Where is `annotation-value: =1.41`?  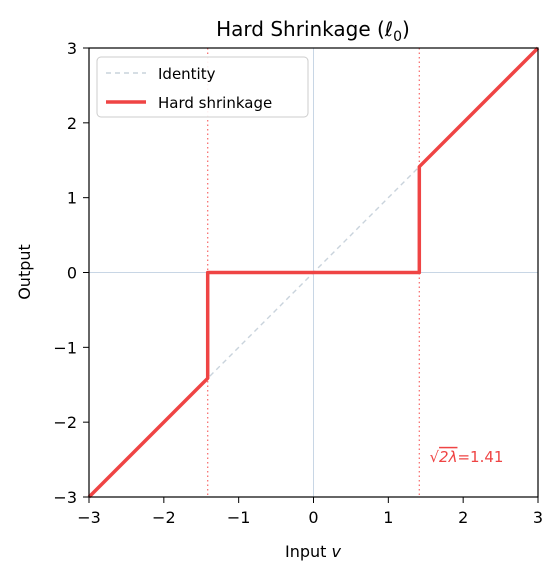 annotation-value: =1.41 is located at coordinates (480, 457).